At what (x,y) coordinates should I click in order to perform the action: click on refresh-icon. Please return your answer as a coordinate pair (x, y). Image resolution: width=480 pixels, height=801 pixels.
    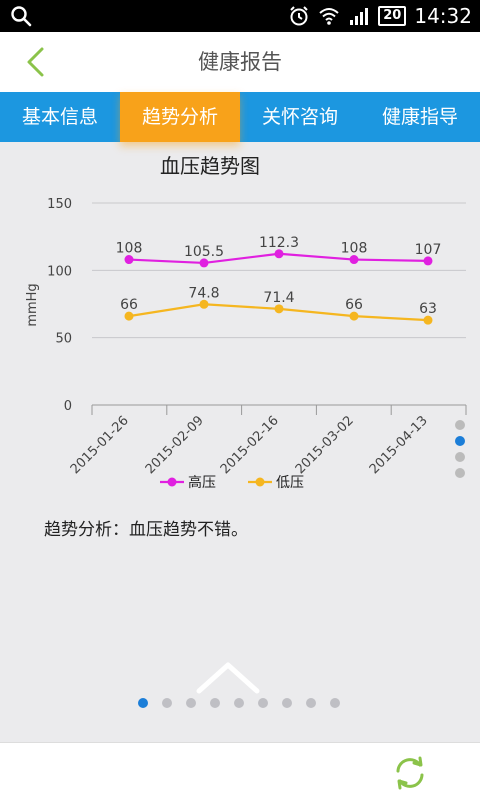
    Looking at the image, I should click on (410, 773).